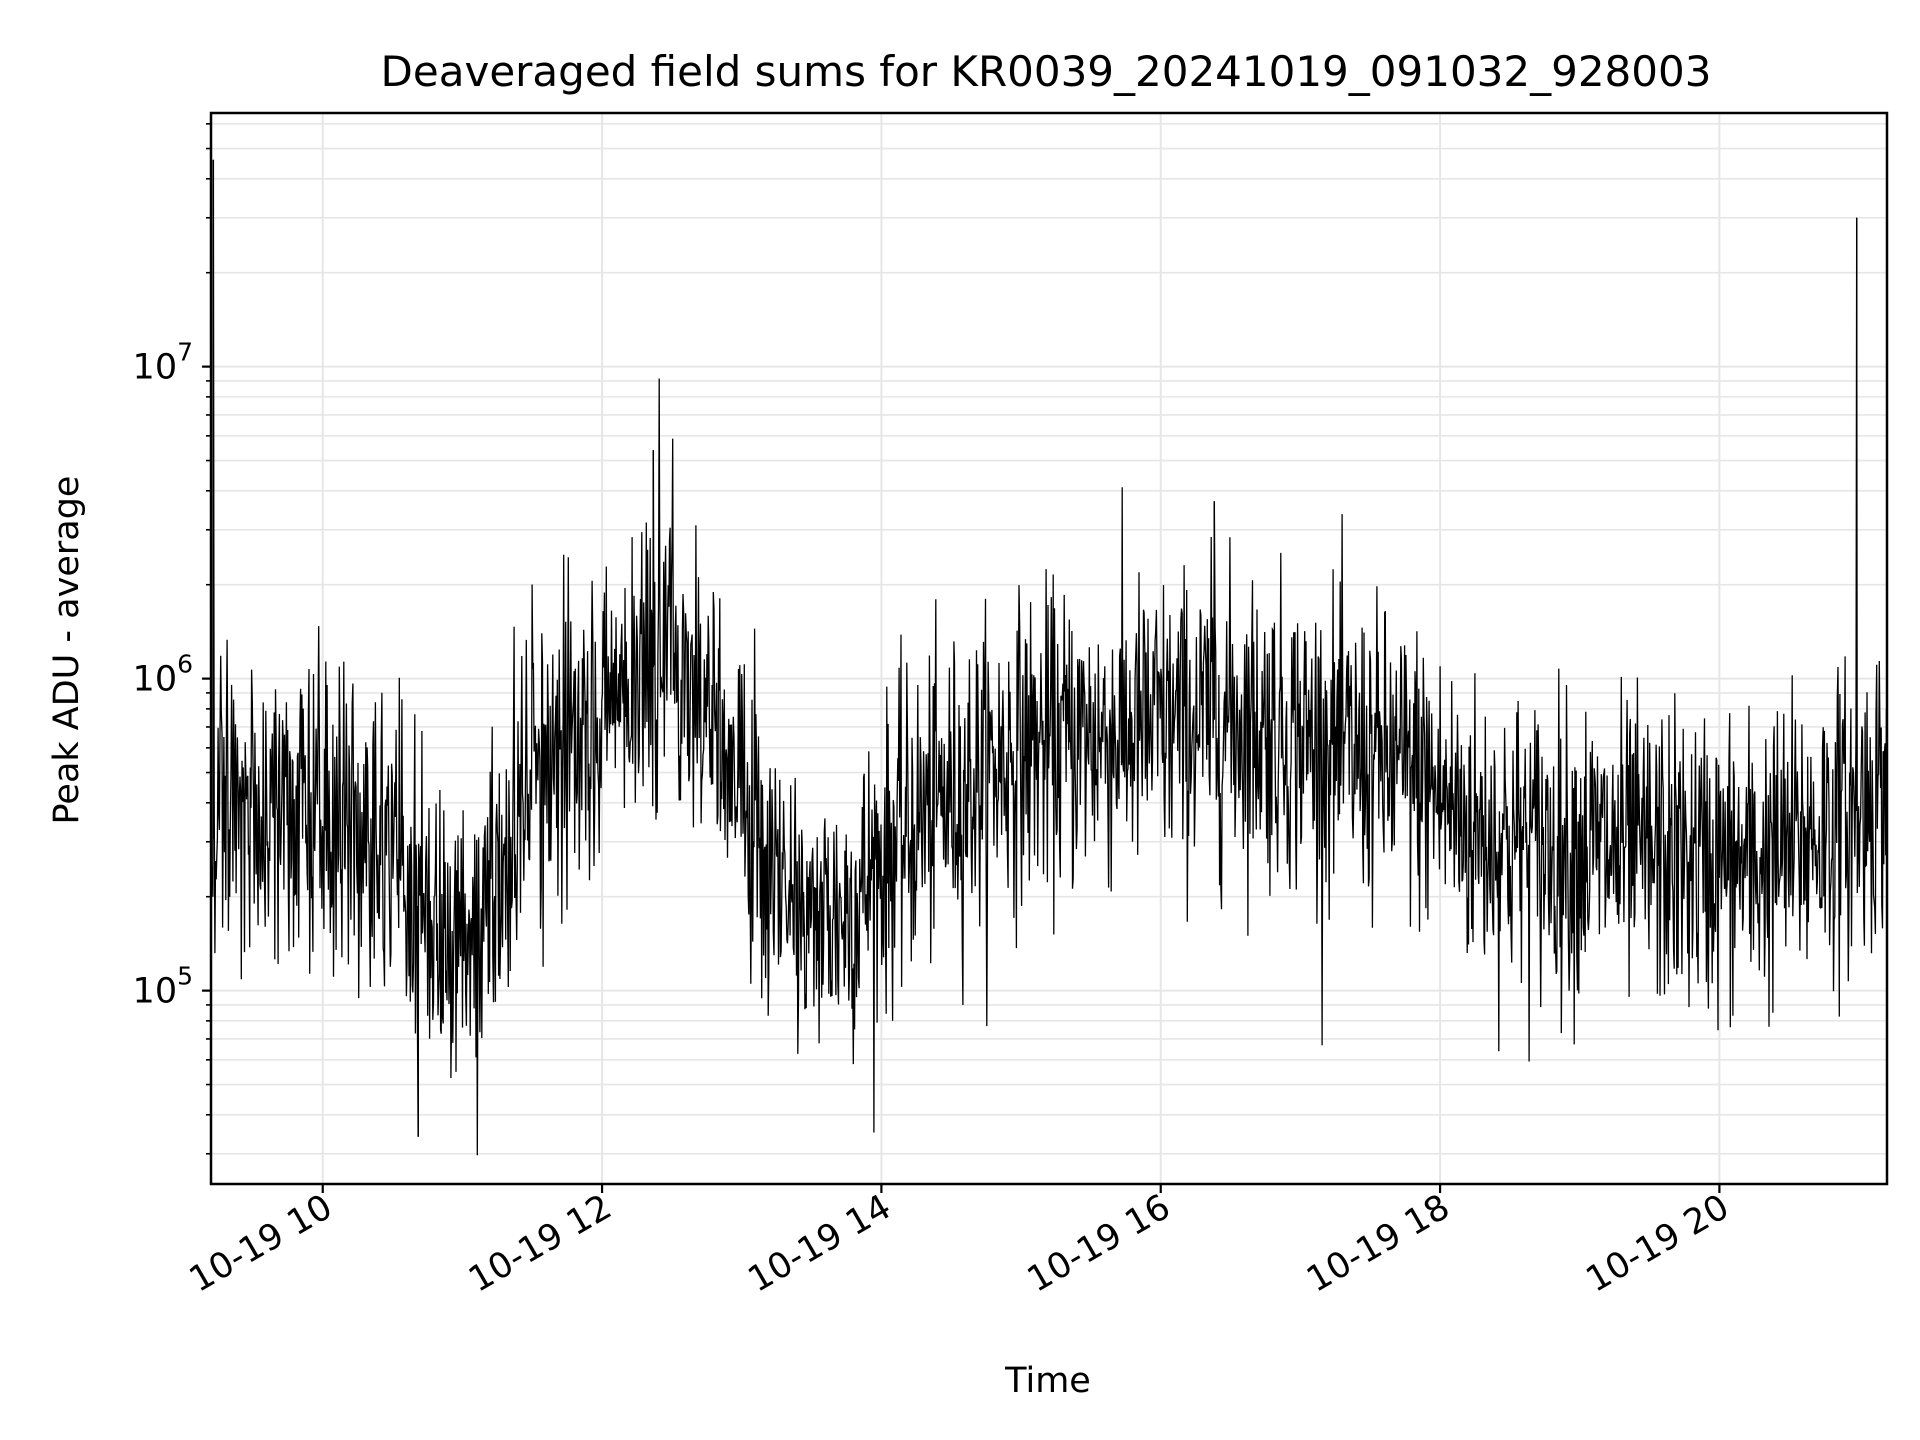 Image resolution: width=1920 pixels, height=1440 pixels. Describe the element at coordinates (172, 639) in the screenshot. I see `y-axis-ticks: 10⁵ 10⁶ 10⁷` at that location.